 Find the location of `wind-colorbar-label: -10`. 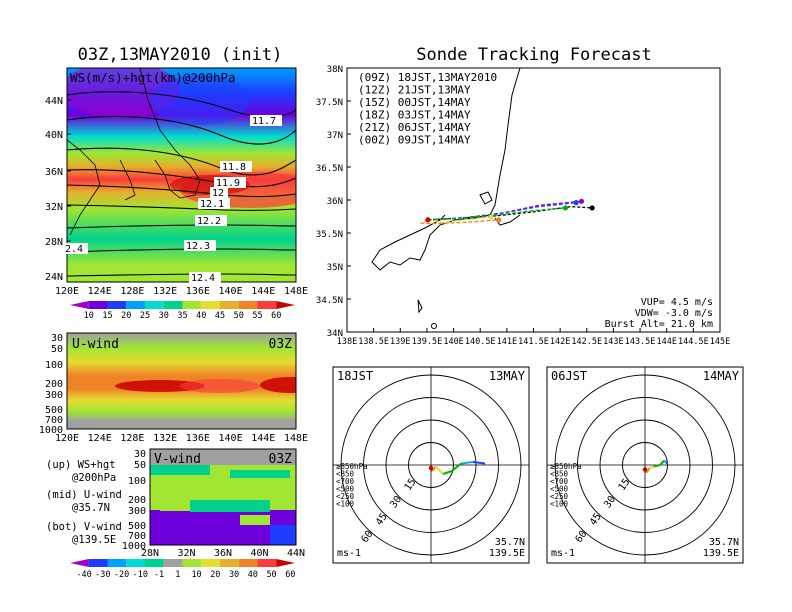

wind-colorbar-label: -10 is located at coordinates (140, 575).